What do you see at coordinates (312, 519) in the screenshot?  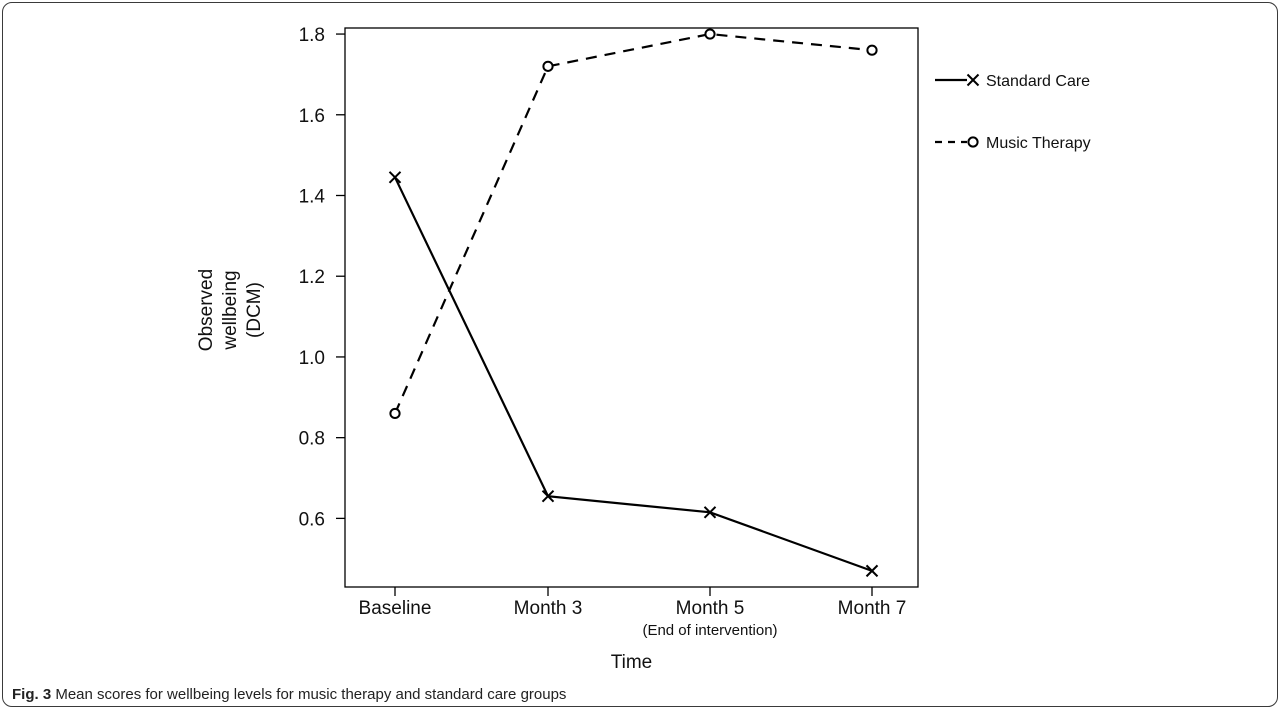 I see `y-tick-label: 0.6` at bounding box center [312, 519].